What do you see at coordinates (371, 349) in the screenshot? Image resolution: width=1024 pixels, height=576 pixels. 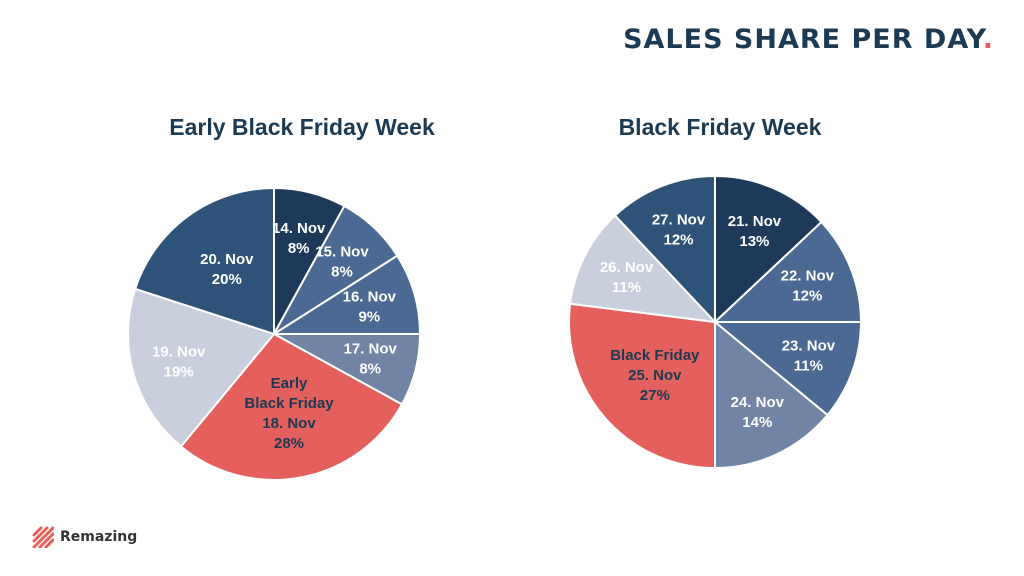 I see `slice-label-date: 17. Nov` at bounding box center [371, 349].